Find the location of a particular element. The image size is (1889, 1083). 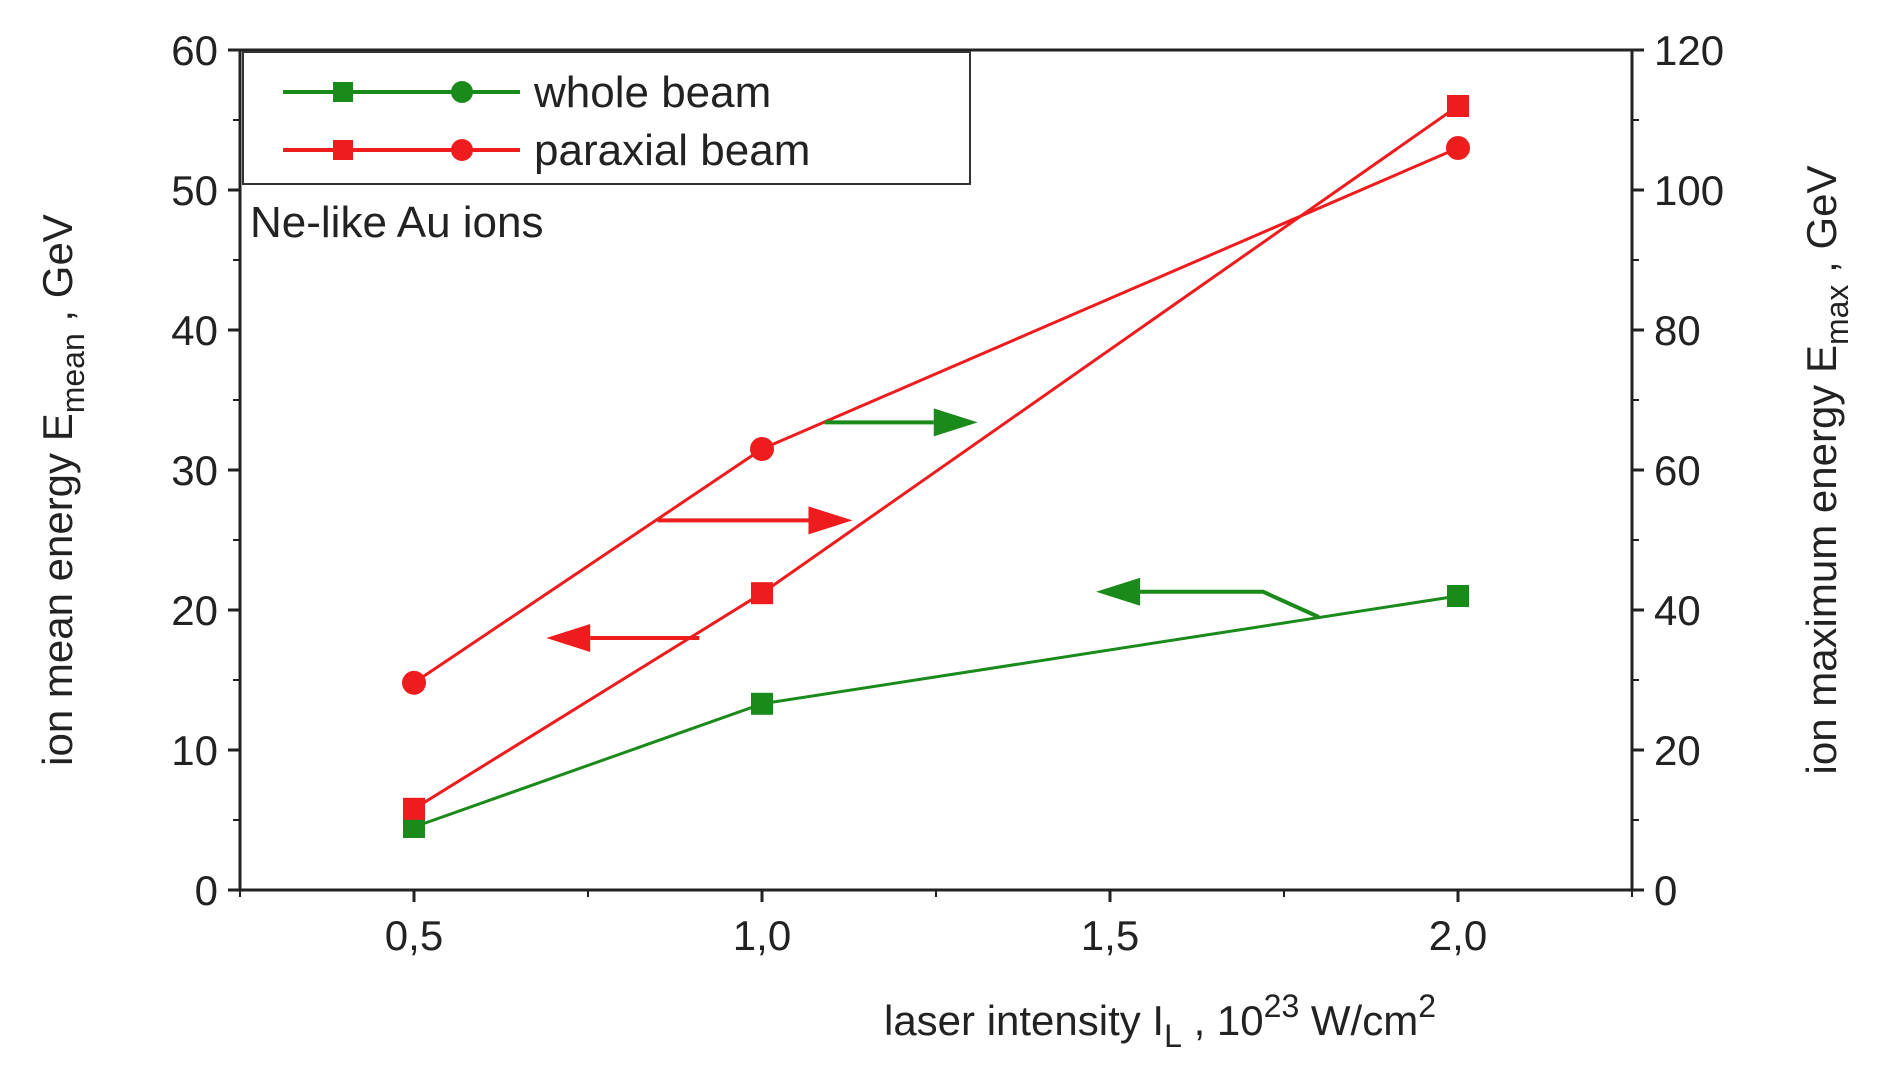

x-axis-title-main: laser intensity I is located at coordinates (1024, 1020).